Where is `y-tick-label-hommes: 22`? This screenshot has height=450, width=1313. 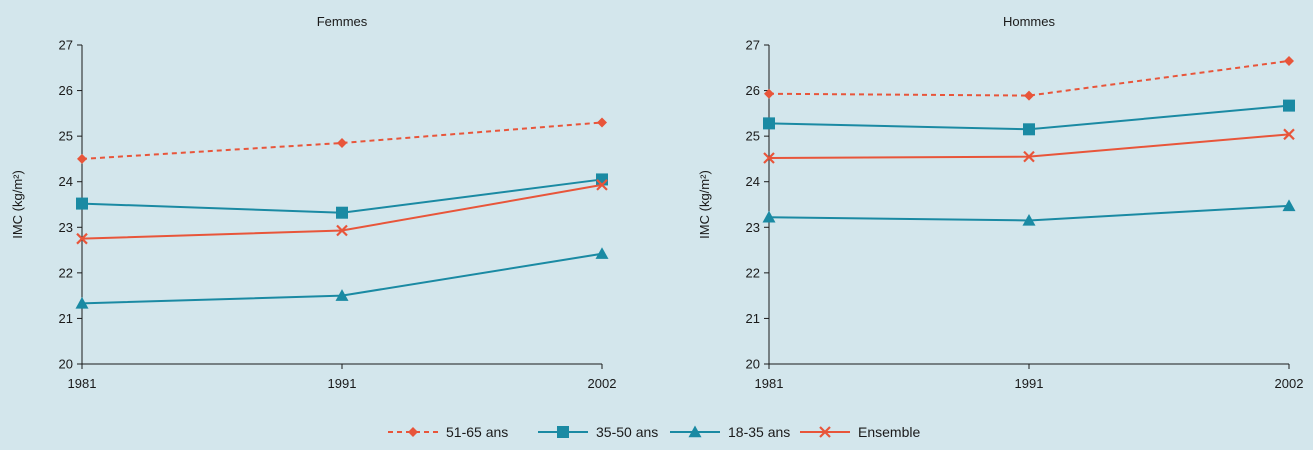
y-tick-label-hommes: 22 is located at coordinates (753, 272).